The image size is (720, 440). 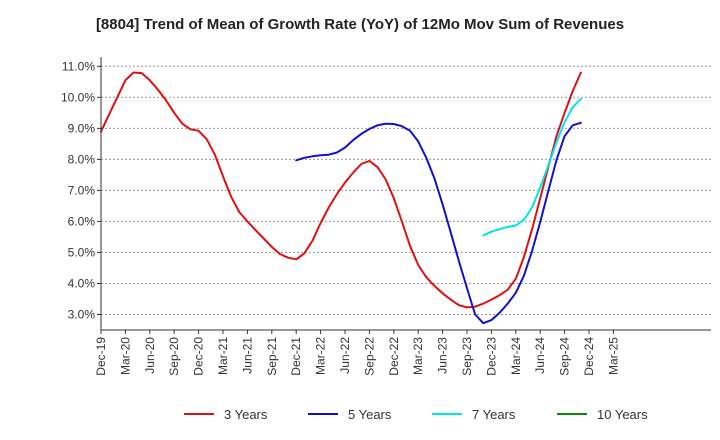 I want to click on x-tick-label: Dec-21, so click(x=296, y=356).